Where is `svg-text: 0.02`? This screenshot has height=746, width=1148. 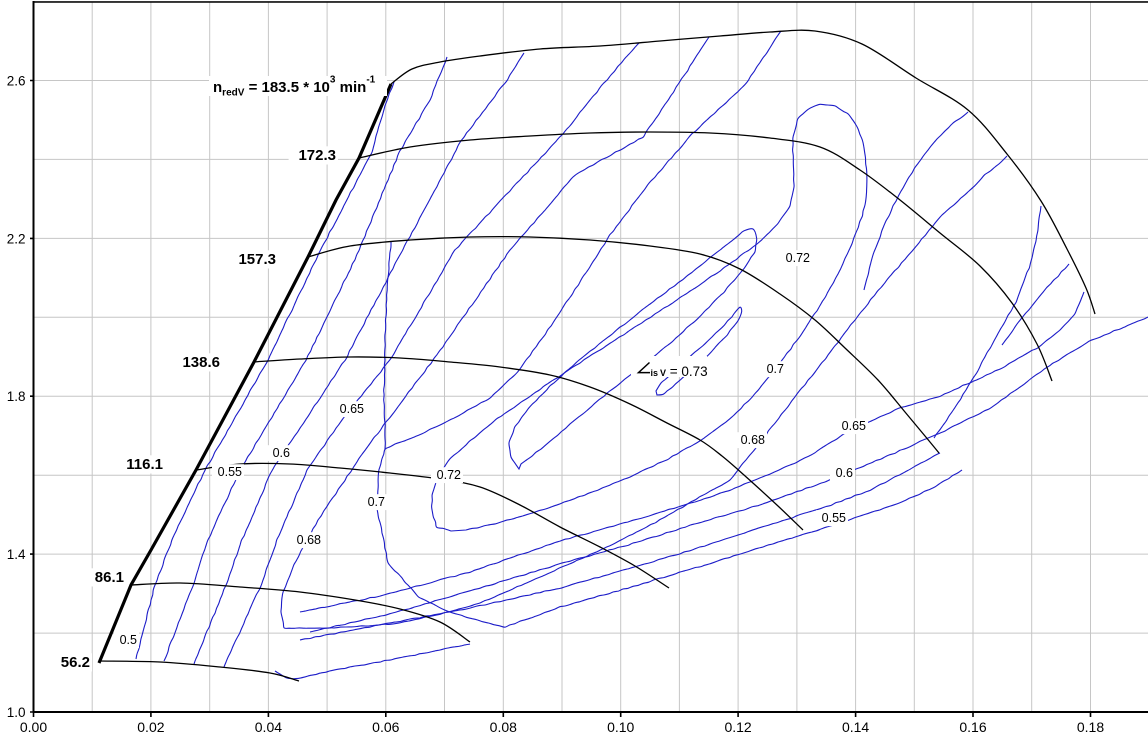
svg-text: 0.02 is located at coordinates (150, 727).